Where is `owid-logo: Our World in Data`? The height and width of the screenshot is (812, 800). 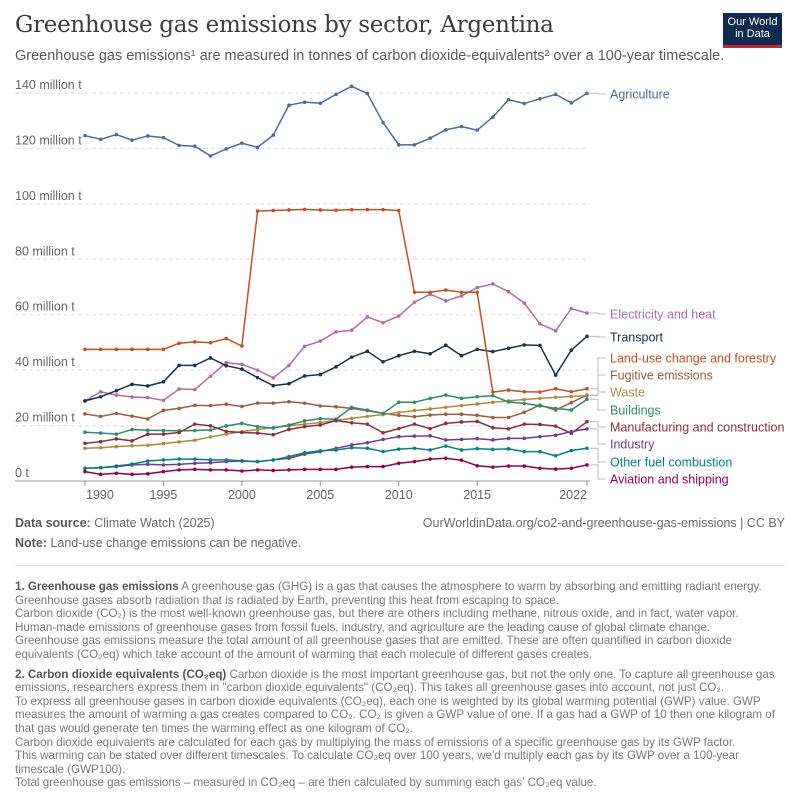 owid-logo: Our World in Data is located at coordinates (752, 30).